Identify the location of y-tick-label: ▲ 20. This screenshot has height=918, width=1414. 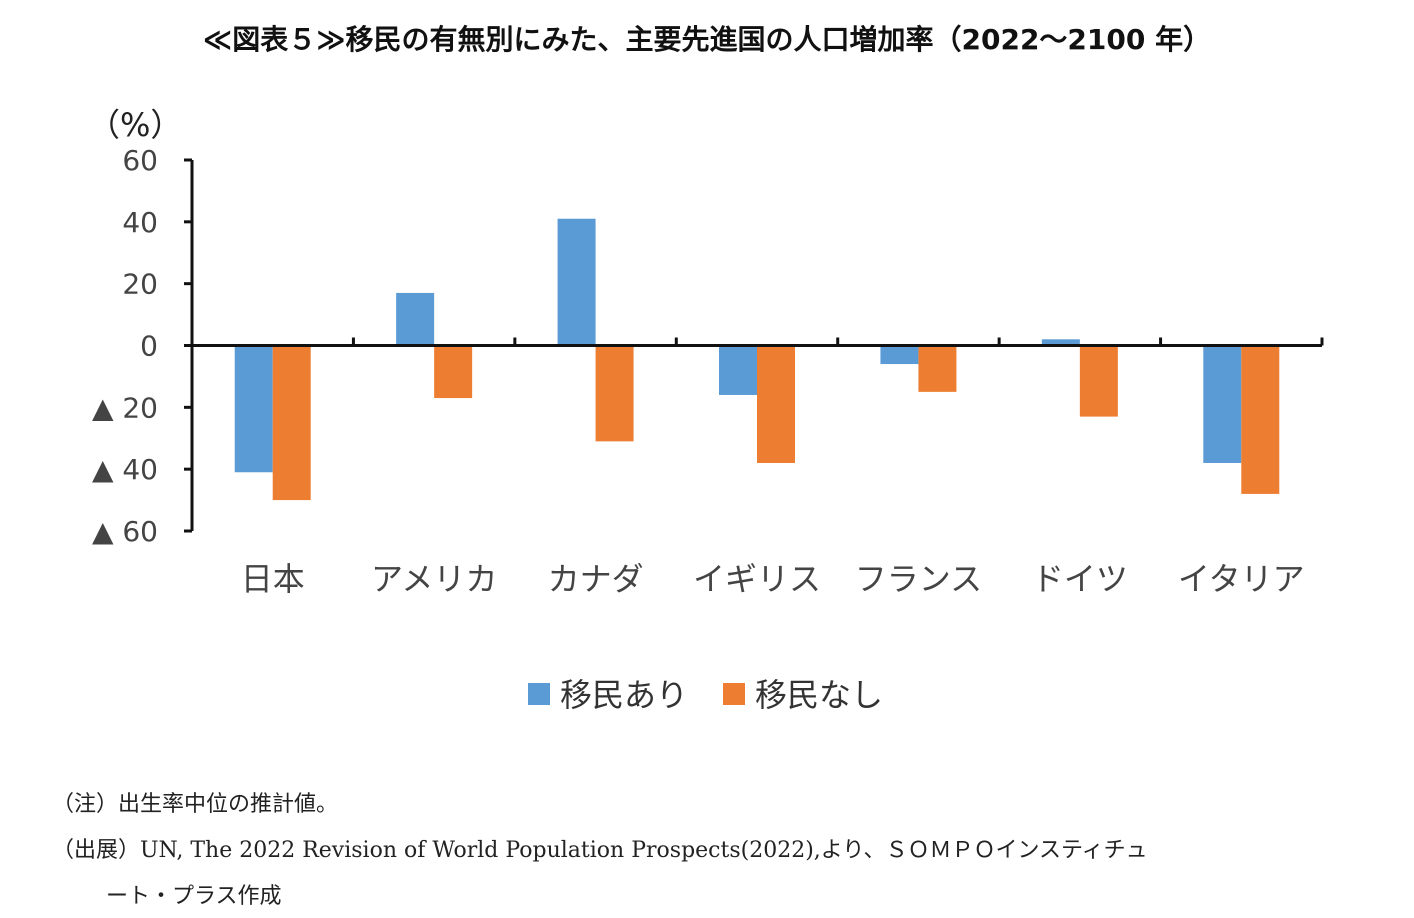
(125, 407).